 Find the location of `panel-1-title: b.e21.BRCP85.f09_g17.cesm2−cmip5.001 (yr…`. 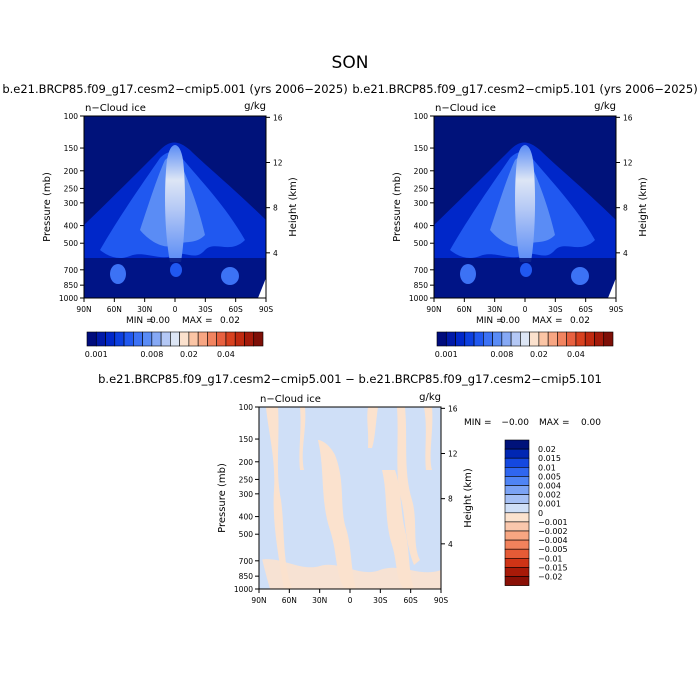

panel-1-title: b.e21.BRCP85.f09_g17.cesm2−cmip5.001 (yr… is located at coordinates (174, 89).